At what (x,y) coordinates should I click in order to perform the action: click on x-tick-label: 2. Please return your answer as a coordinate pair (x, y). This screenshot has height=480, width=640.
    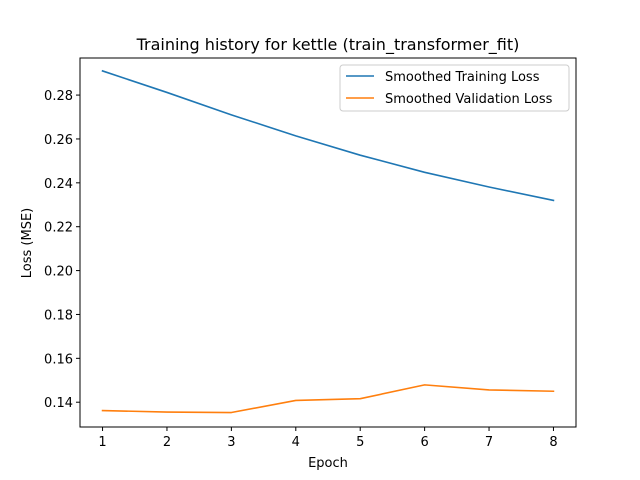
    Looking at the image, I should click on (167, 442).